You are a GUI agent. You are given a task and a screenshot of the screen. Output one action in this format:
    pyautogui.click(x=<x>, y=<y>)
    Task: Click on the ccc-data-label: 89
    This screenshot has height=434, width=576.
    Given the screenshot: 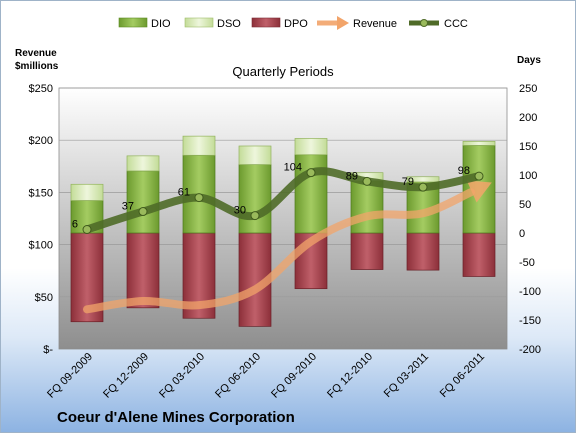 What is the action you would take?
    pyautogui.click(x=352, y=176)
    